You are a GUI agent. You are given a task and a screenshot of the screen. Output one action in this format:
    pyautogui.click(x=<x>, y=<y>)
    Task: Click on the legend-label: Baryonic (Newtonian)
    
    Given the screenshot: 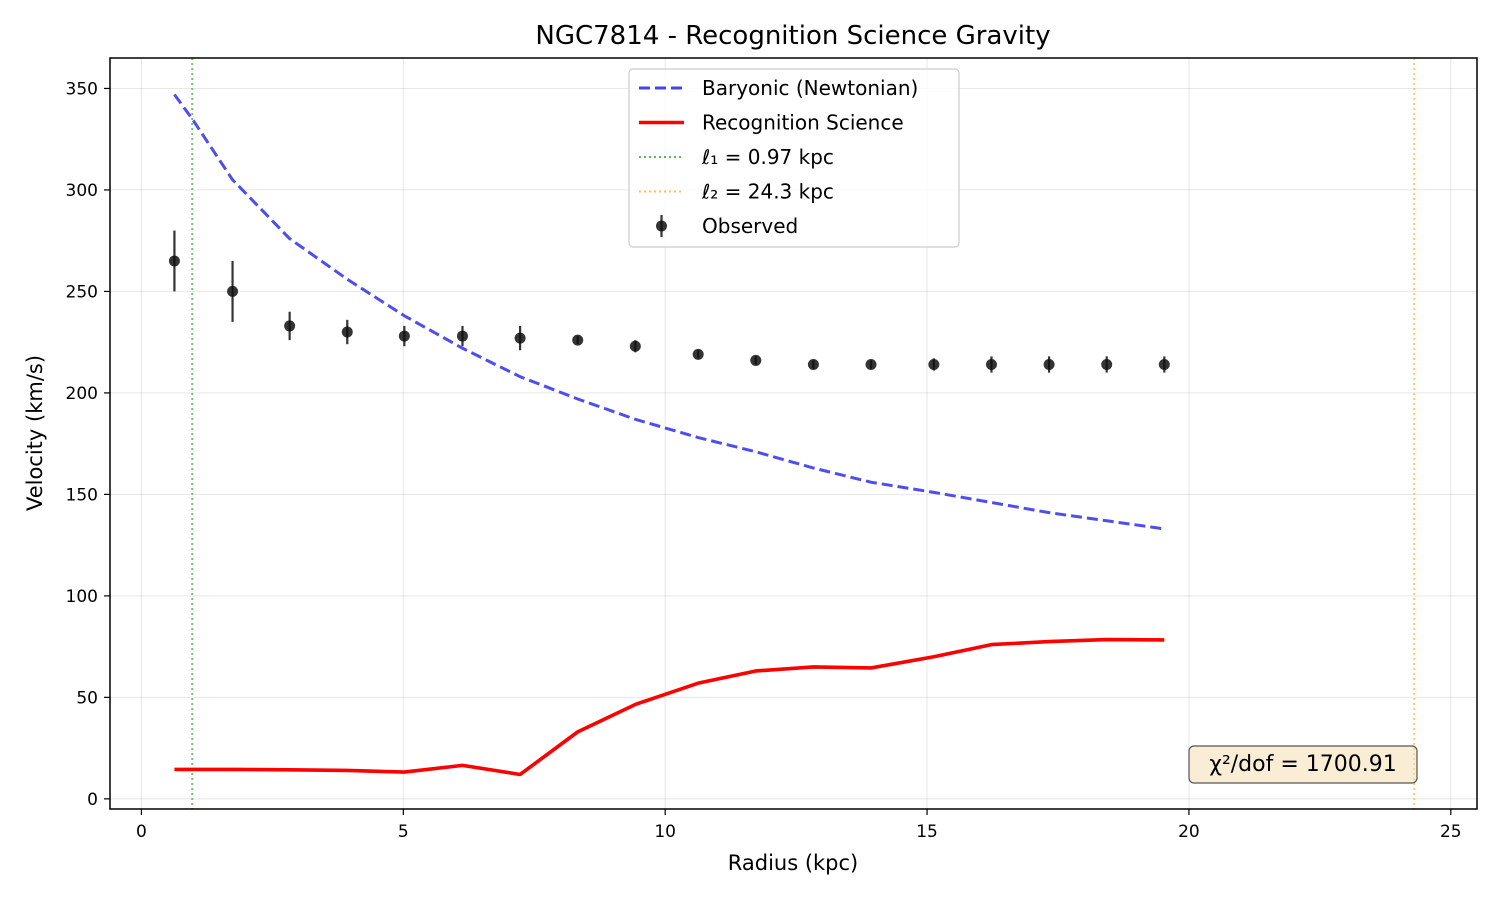 What is the action you would take?
    pyautogui.click(x=810, y=88)
    